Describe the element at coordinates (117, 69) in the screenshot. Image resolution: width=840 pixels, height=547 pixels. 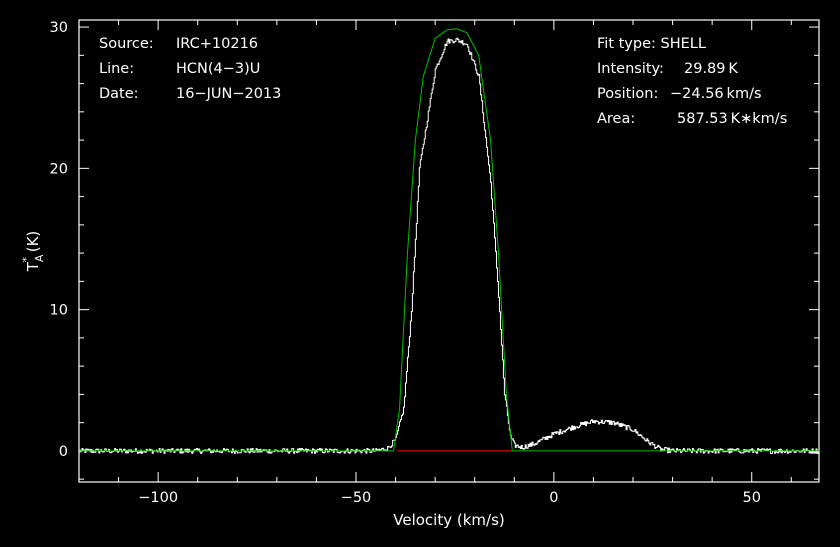
I see `line-label: Line:` at that location.